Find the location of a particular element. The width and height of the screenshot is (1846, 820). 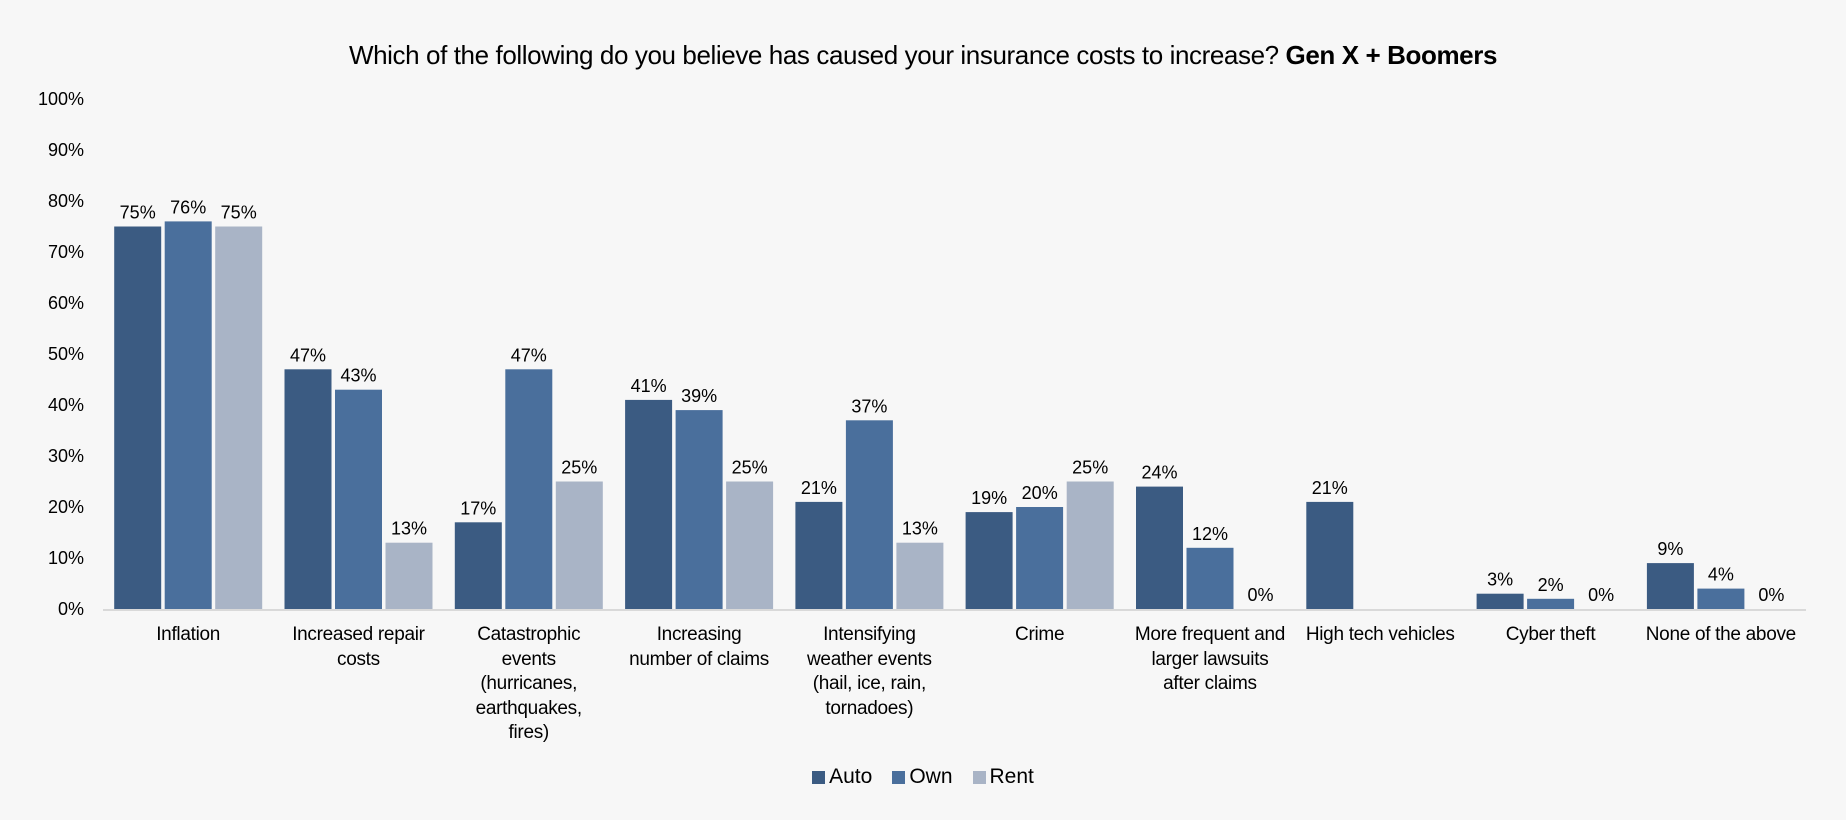

x-tick-label-line: number of claims is located at coordinates (699, 659).